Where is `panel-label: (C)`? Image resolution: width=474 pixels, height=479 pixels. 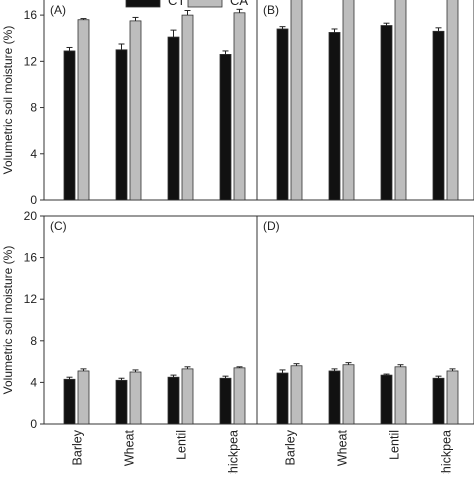 panel-label: (C) is located at coordinates (58, 226).